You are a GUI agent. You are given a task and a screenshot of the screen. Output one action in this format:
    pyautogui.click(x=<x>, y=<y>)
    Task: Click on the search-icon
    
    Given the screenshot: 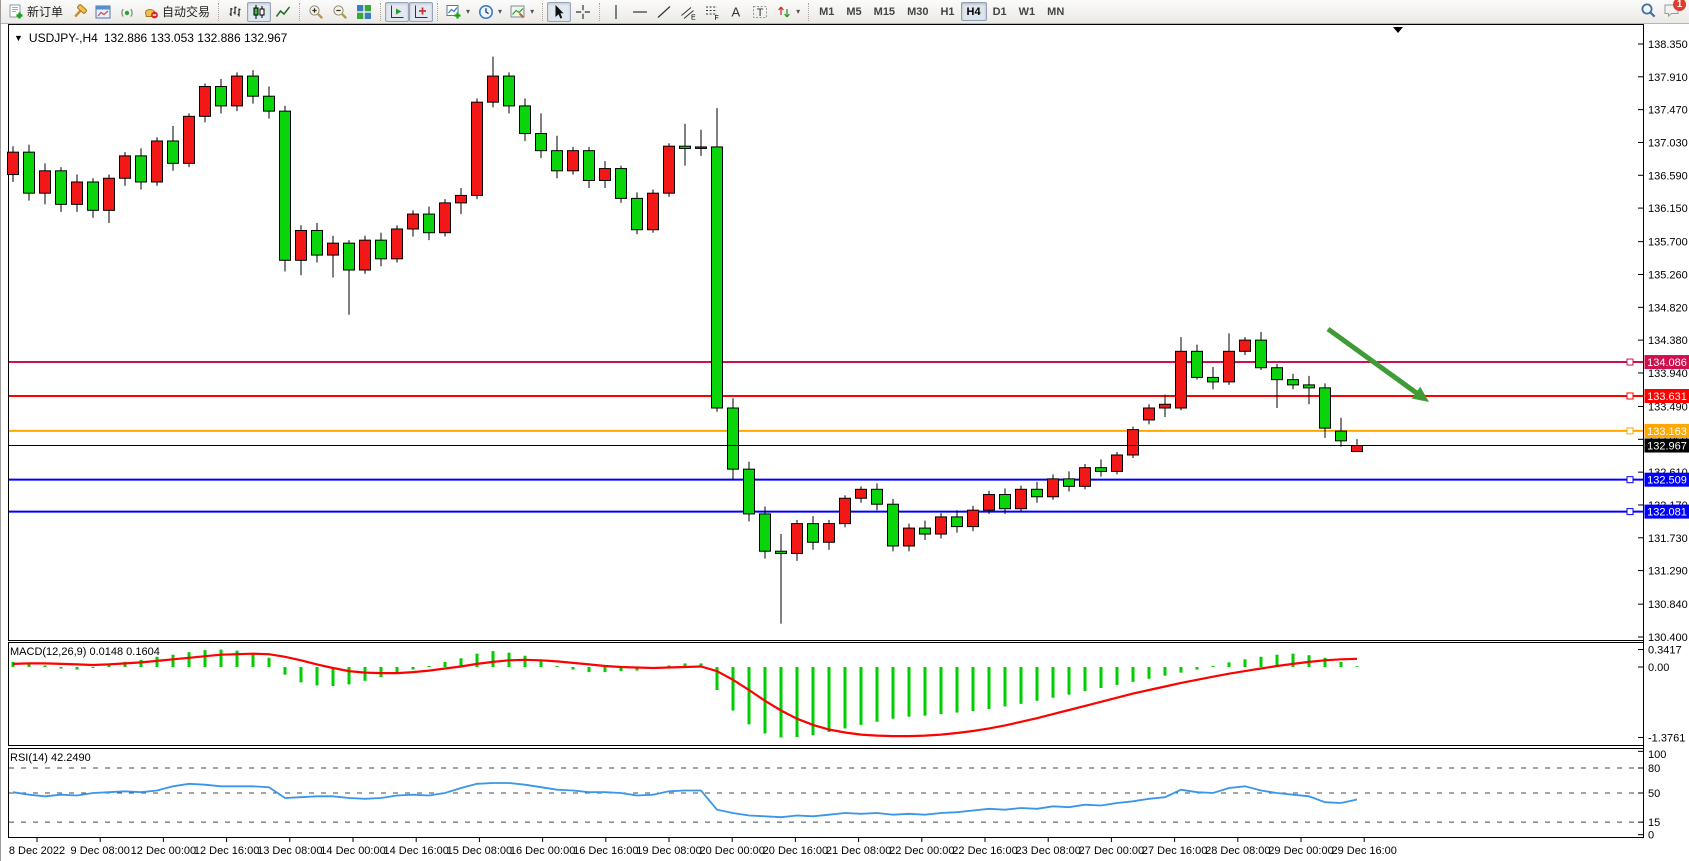 What is the action you would take?
    pyautogui.click(x=1648, y=12)
    